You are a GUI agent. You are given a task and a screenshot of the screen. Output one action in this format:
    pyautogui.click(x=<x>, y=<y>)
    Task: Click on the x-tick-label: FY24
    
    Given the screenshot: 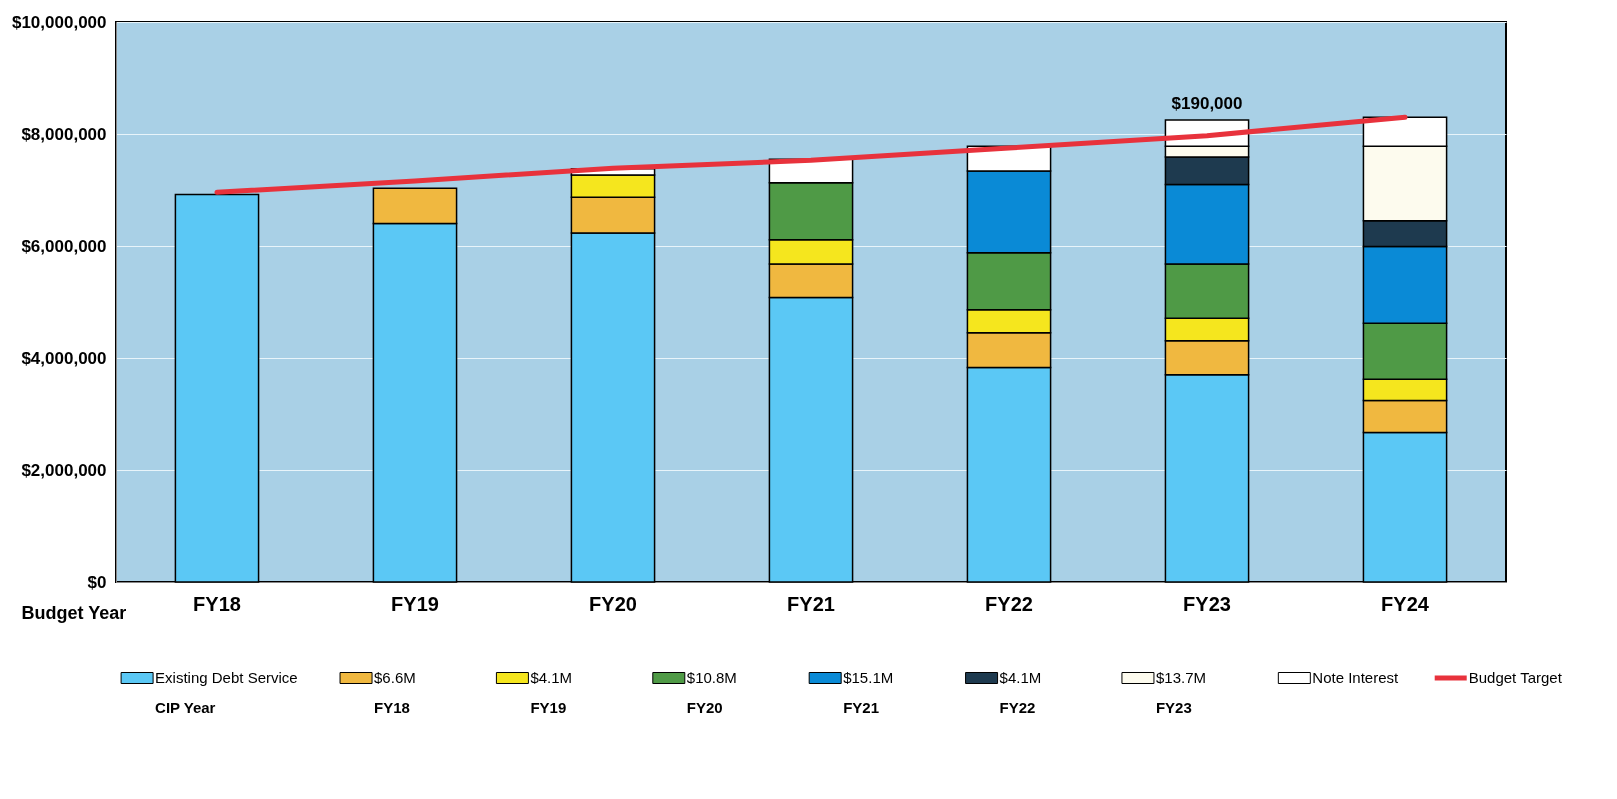 What is the action you would take?
    pyautogui.click(x=1405, y=603)
    